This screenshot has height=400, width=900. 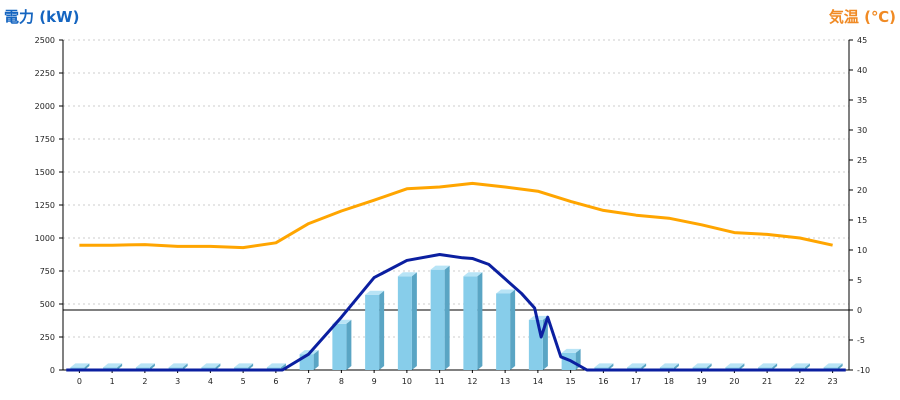 I want to click on x-tick-label: 16, so click(x=603, y=381).